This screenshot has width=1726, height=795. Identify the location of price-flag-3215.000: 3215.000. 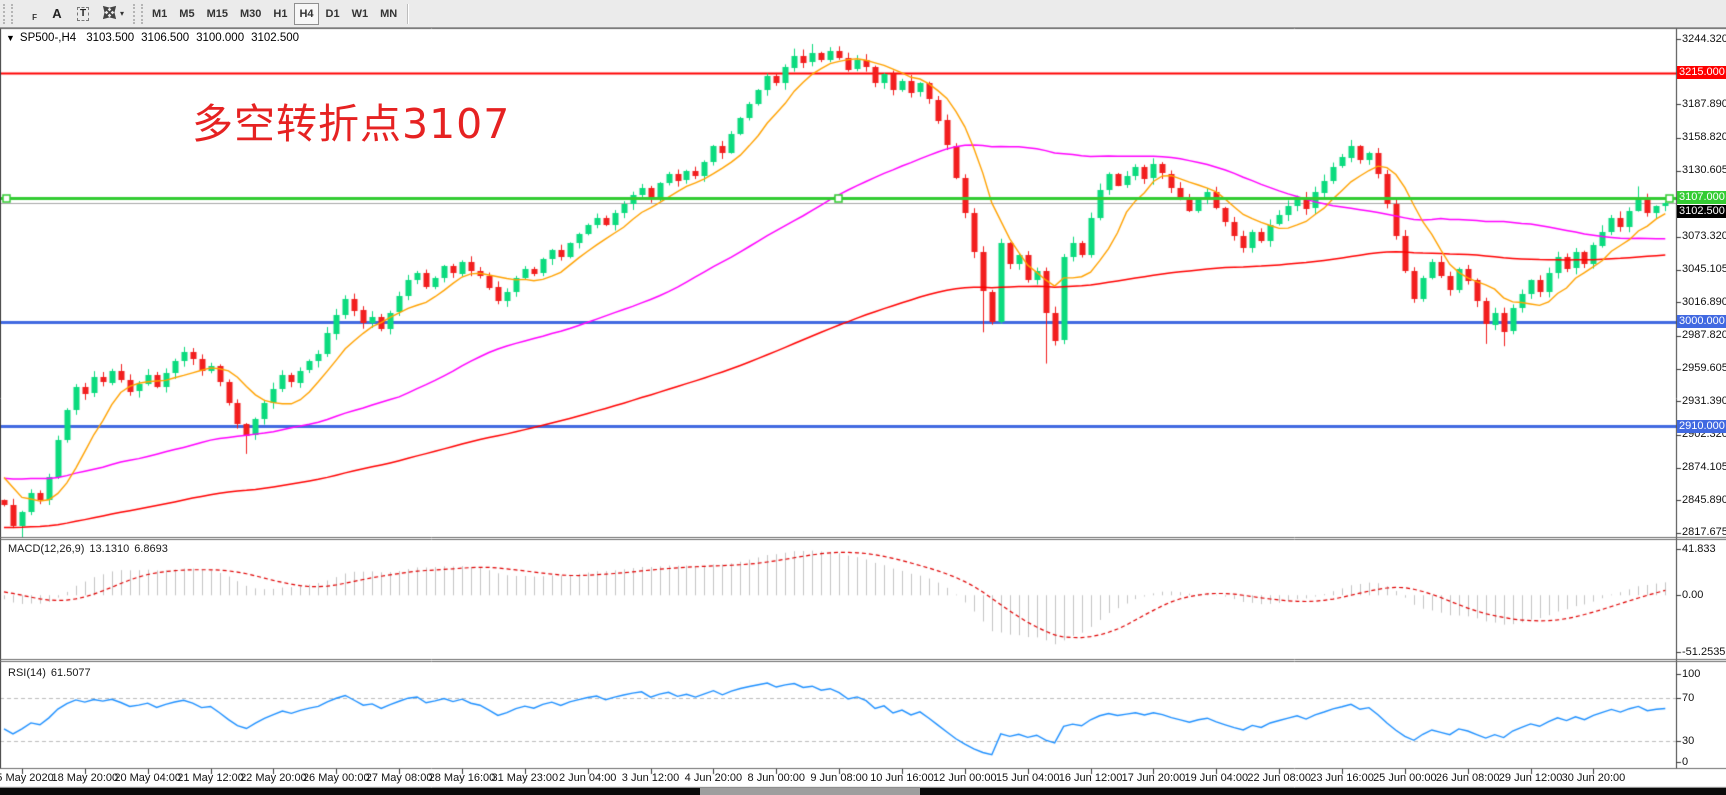
(1701, 73).